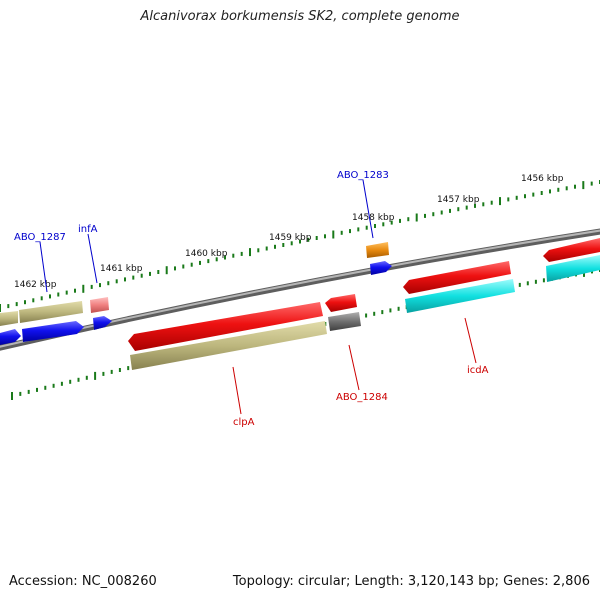 The width and height of the screenshot is (600, 600). Describe the element at coordinates (244, 422) in the screenshot. I see `gene-label-clpa: clpA` at that location.